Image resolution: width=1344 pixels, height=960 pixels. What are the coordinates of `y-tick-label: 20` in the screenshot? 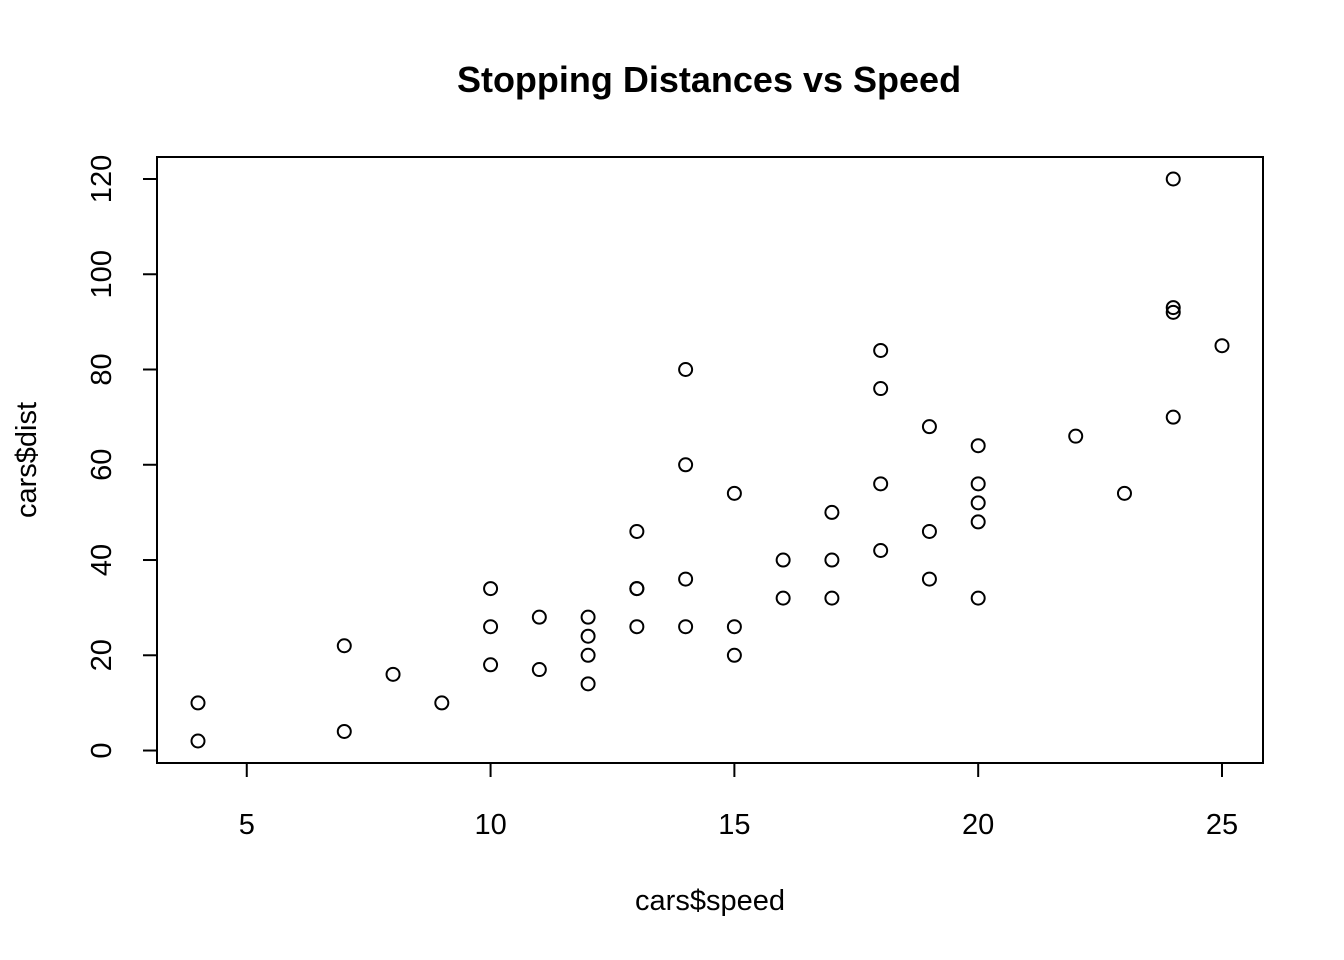 It's located at (102, 655).